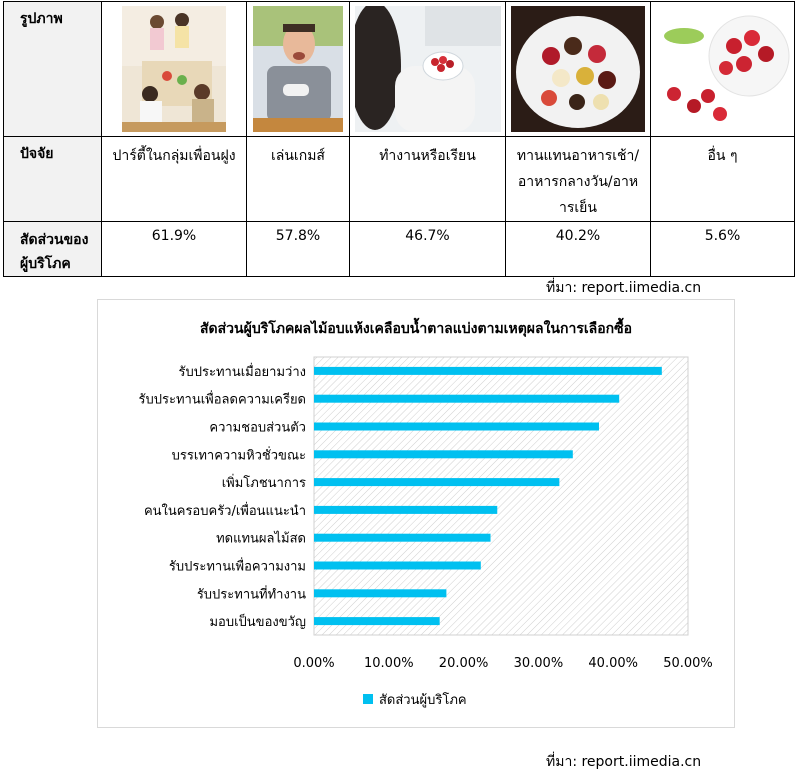 The image size is (799, 773). Describe the element at coordinates (251, 593) in the screenshot. I see `category-label: รับประทานที่ทำงาน` at that location.